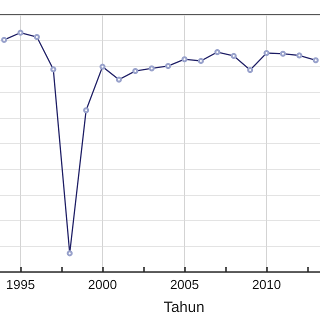  What do you see at coordinates (184, 307) in the screenshot?
I see `x-axis-title: Tahun` at bounding box center [184, 307].